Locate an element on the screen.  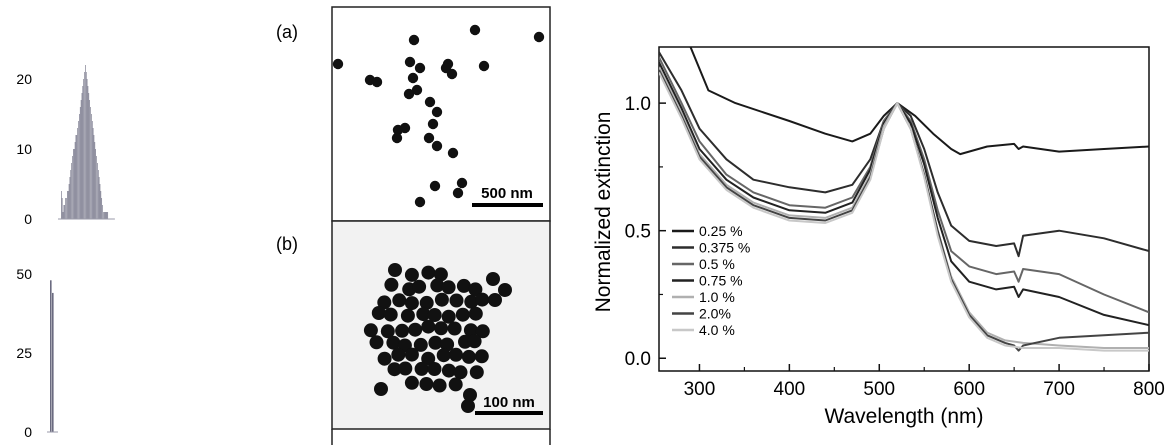
hist2-tick-label: 0 is located at coordinates (28, 432).